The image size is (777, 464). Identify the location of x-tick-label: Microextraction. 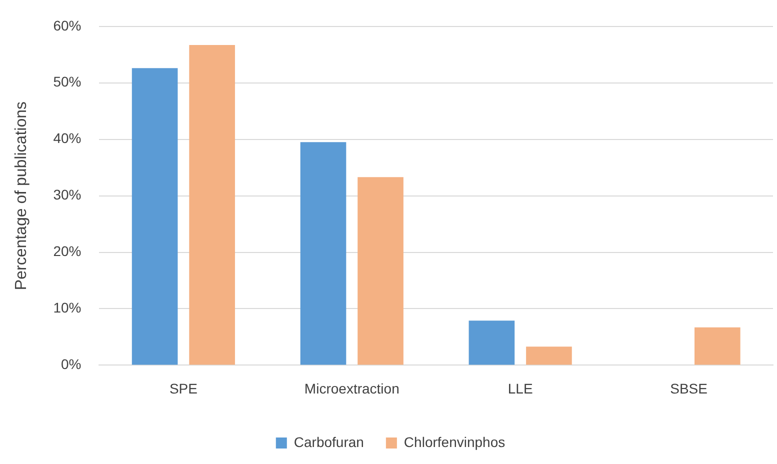
(352, 388).